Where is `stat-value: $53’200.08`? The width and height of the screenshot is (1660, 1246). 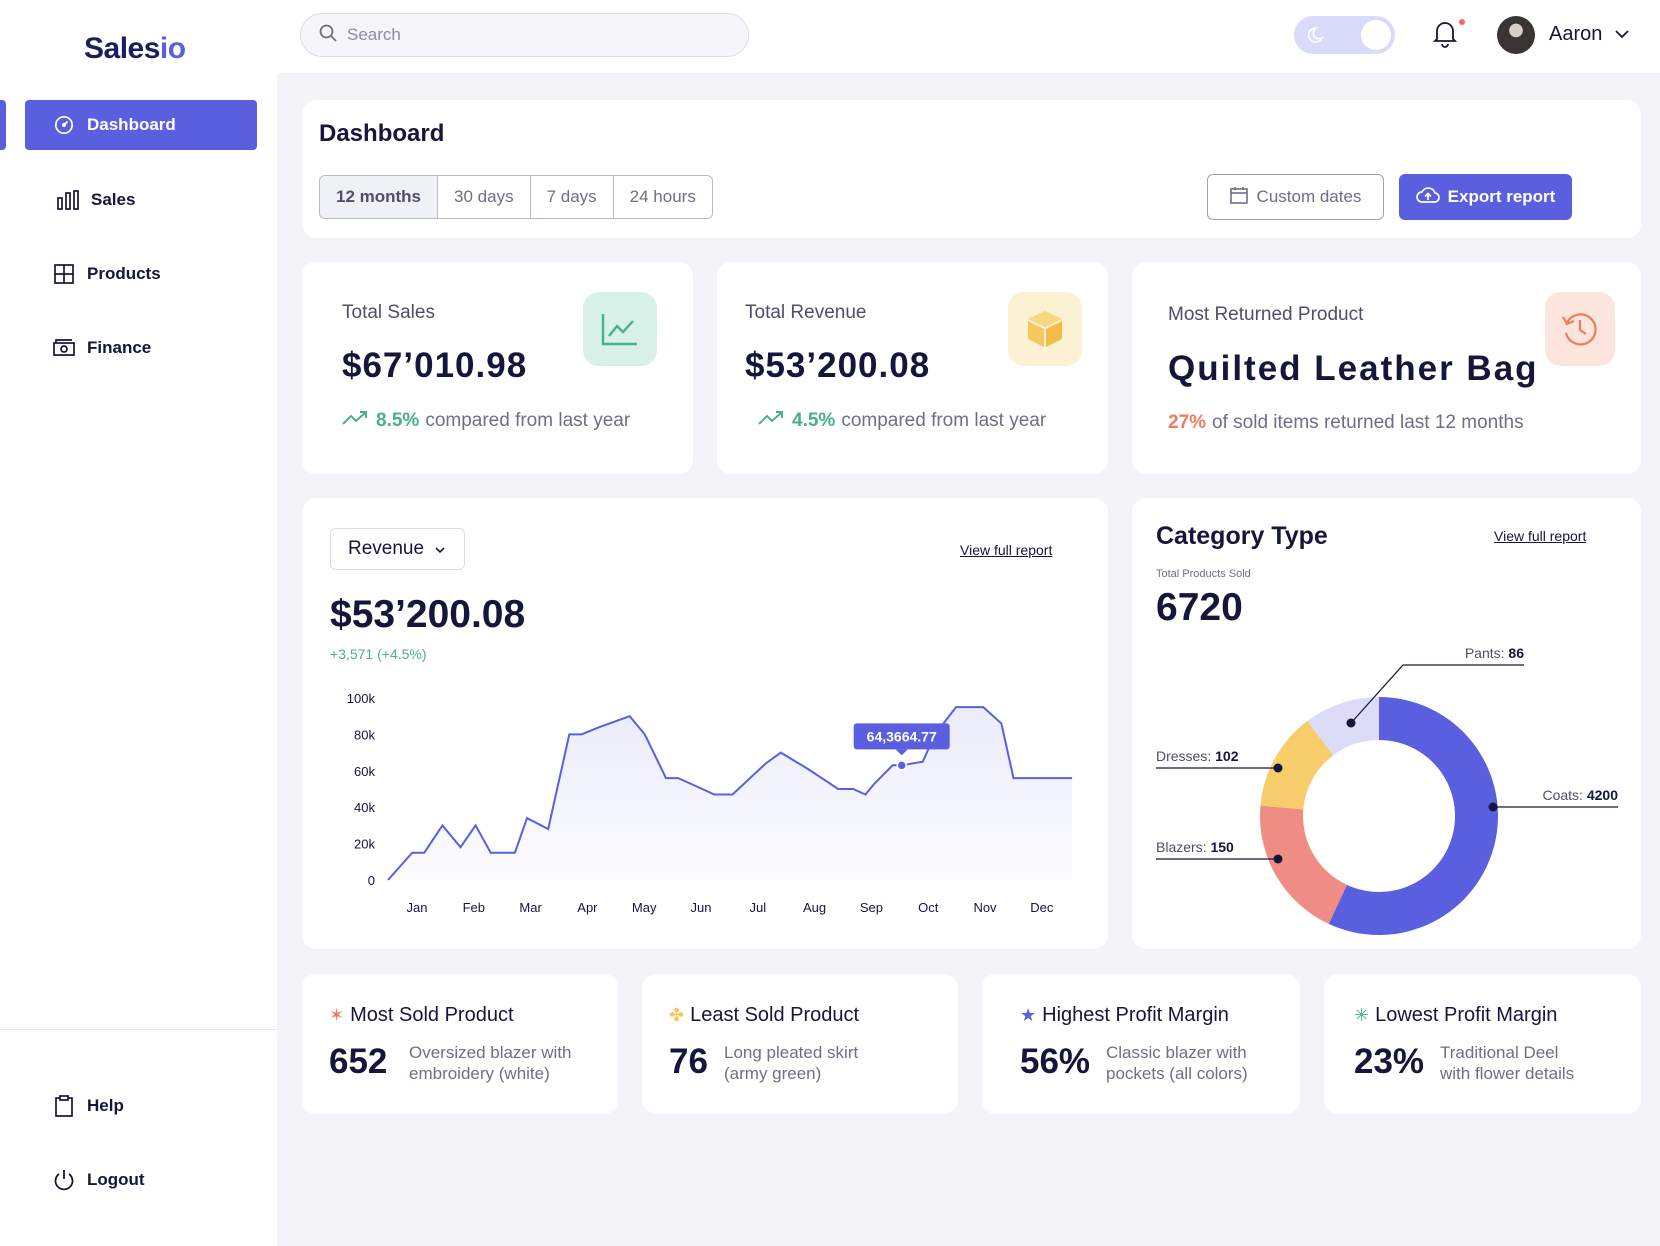 stat-value: $53’200.08 is located at coordinates (838, 365).